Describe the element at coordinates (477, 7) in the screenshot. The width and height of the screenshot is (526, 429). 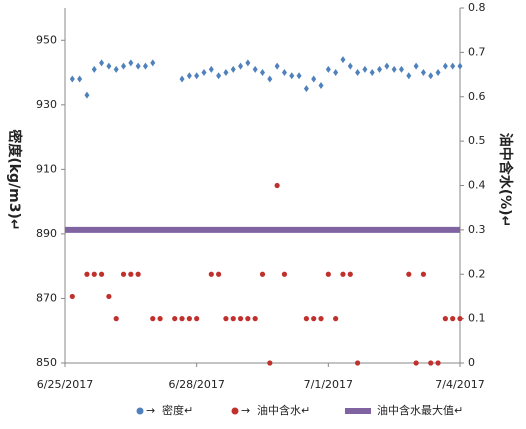
I see `y2-tick-label: 0.8` at that location.